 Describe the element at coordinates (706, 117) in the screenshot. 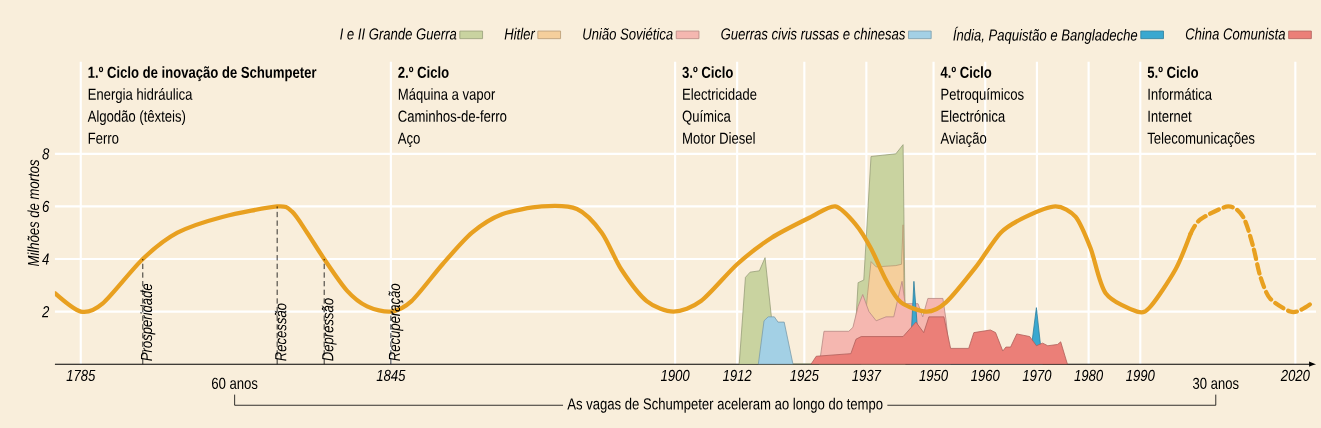

I see `annotation: Química` at that location.